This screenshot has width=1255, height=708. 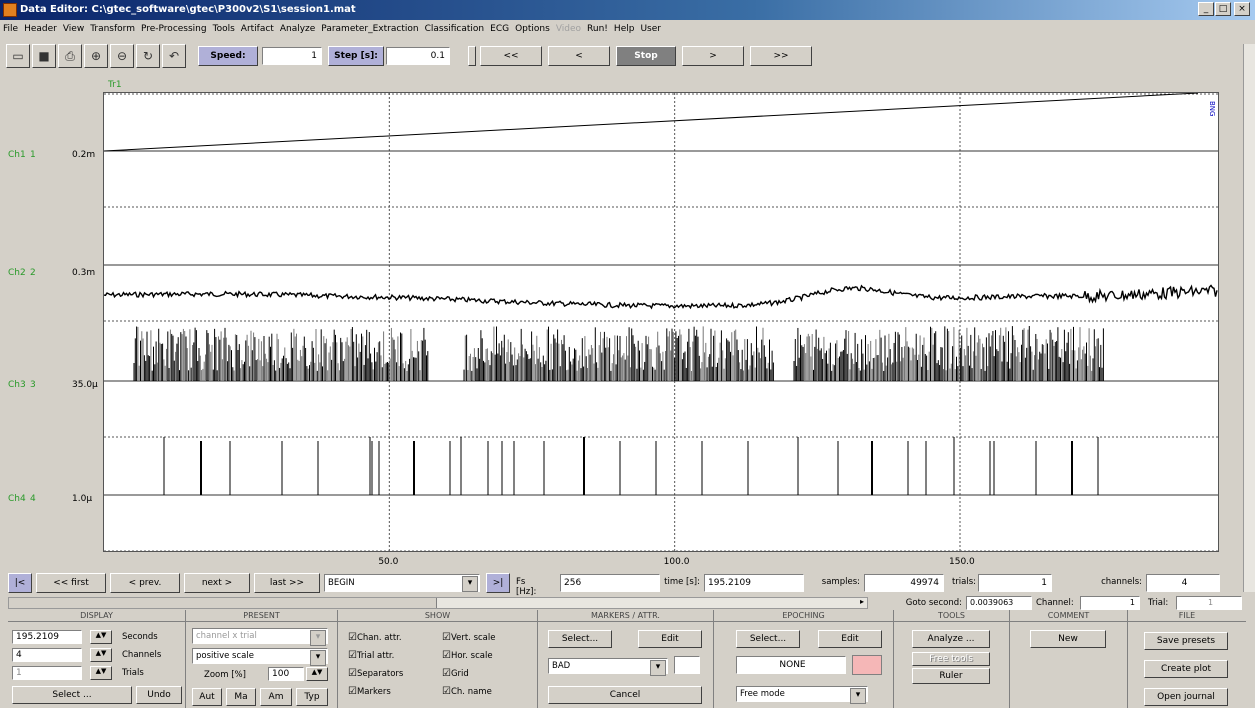 I want to click on trials-count-input: 1, so click(x=47, y=673).